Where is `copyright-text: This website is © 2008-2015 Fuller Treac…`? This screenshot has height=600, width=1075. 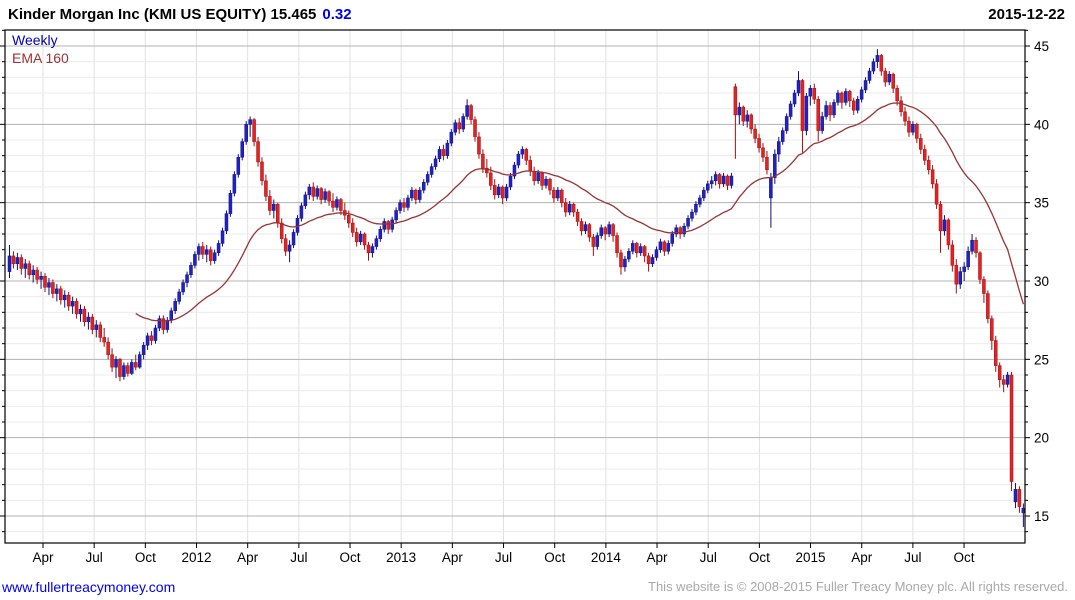 copyright-text: This website is © 2008-2015 Fuller Treac… is located at coordinates (858, 586).